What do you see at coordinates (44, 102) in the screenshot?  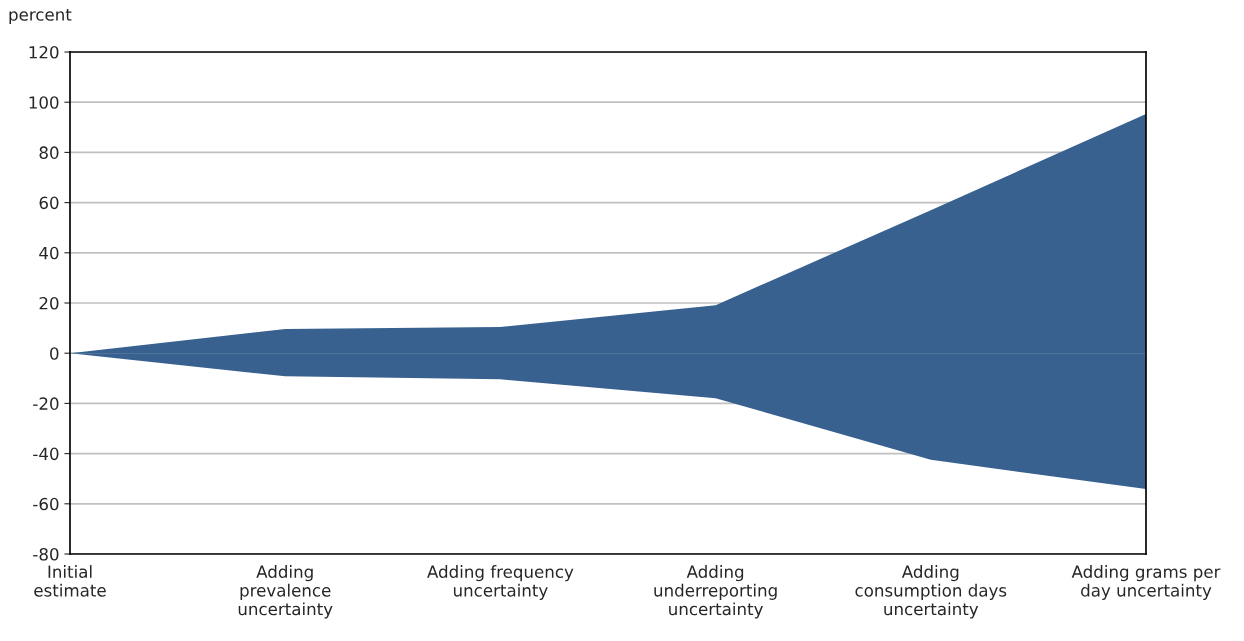 I see `y-tick-label: 100` at bounding box center [44, 102].